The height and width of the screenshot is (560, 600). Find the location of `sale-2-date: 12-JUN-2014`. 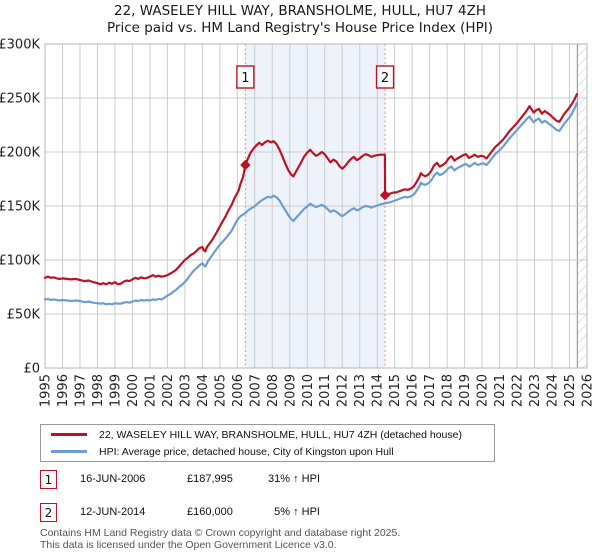

sale-2-date: 12-JUN-2014 is located at coordinates (113, 512).